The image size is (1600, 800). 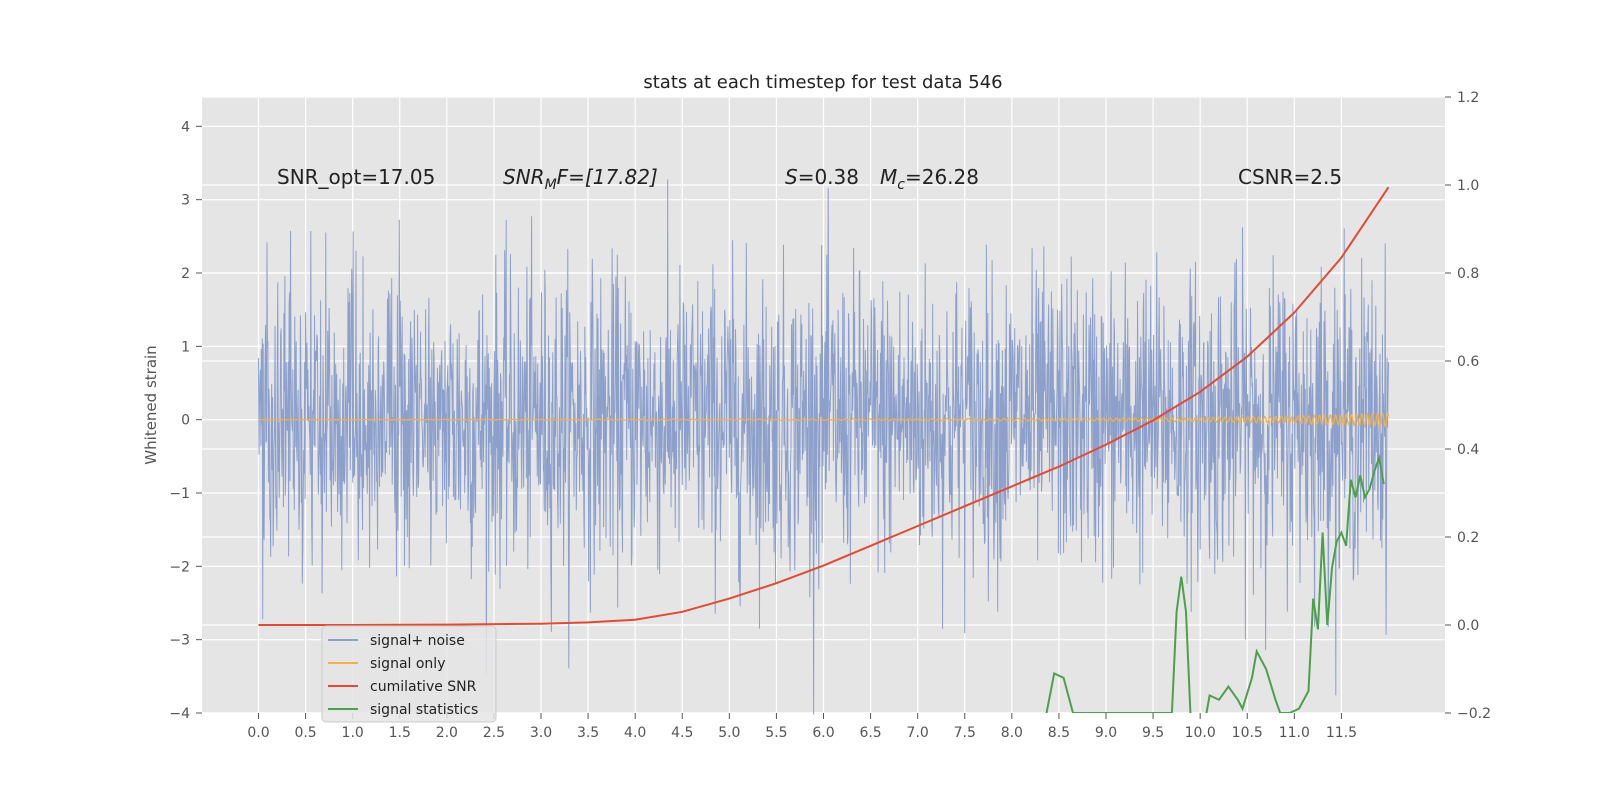 I want to click on x-tick-label: 11.0, so click(x=1294, y=733).